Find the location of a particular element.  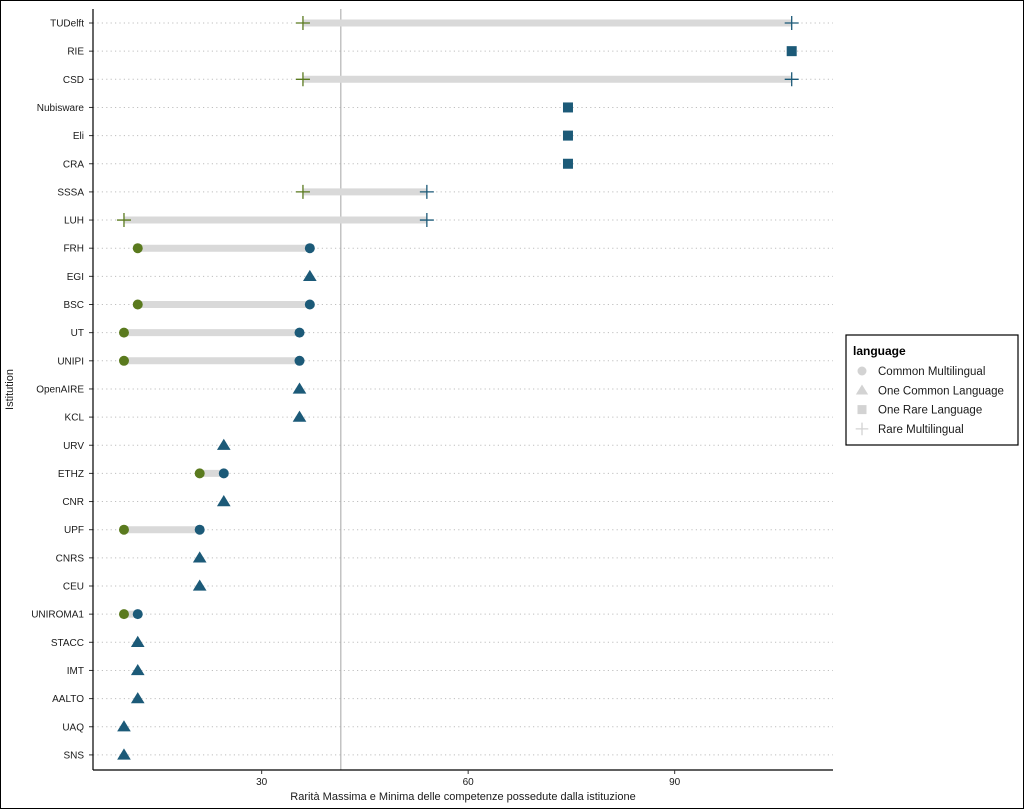

legend-label: Rare Multilingual is located at coordinates (921, 430).